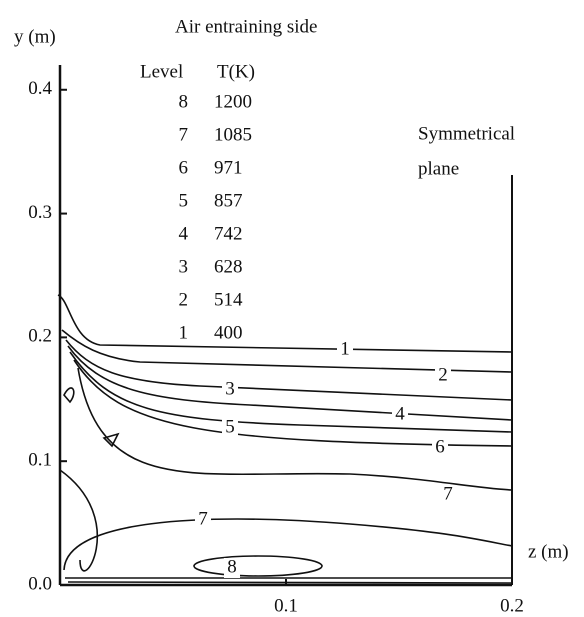  I want to click on contour-label: 6, so click(440, 446).